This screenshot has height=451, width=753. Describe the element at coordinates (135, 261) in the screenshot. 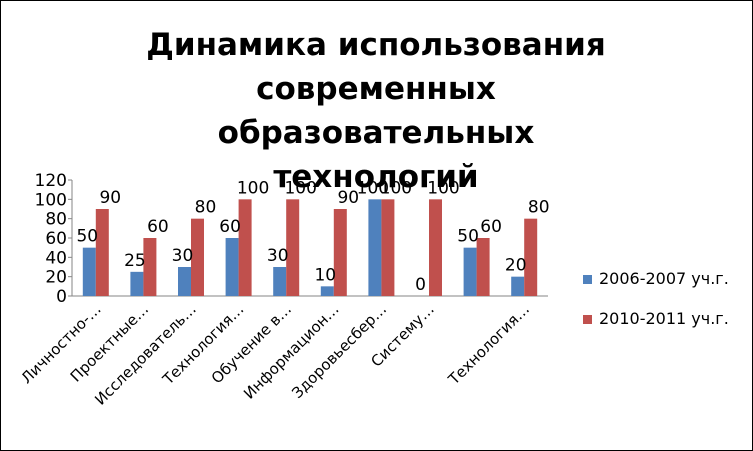

I see `data-label: 25` at that location.